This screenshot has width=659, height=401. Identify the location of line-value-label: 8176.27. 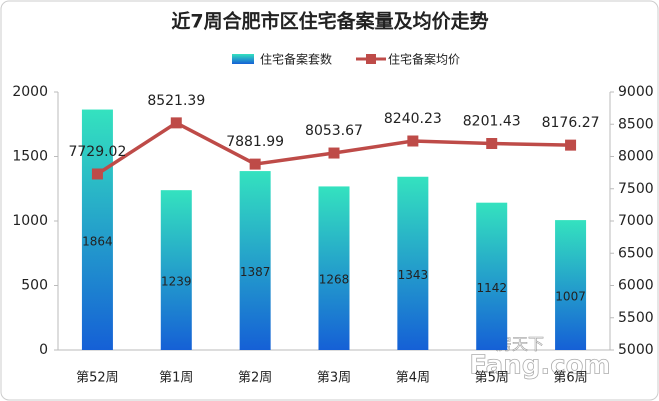
(571, 123).